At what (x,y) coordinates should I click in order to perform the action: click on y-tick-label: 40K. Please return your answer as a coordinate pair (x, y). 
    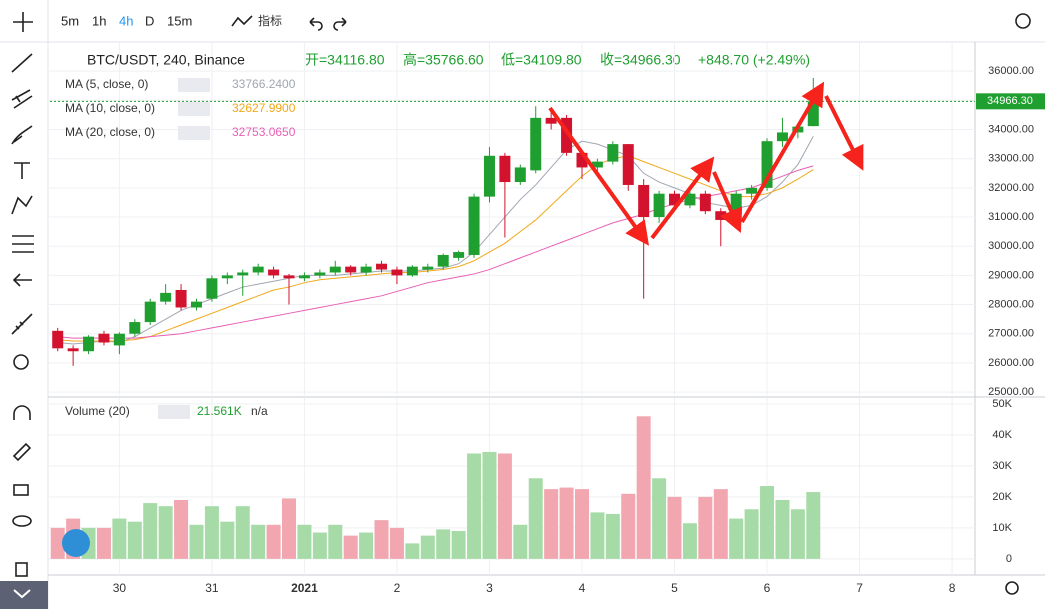
    Looking at the image, I should click on (1002, 435).